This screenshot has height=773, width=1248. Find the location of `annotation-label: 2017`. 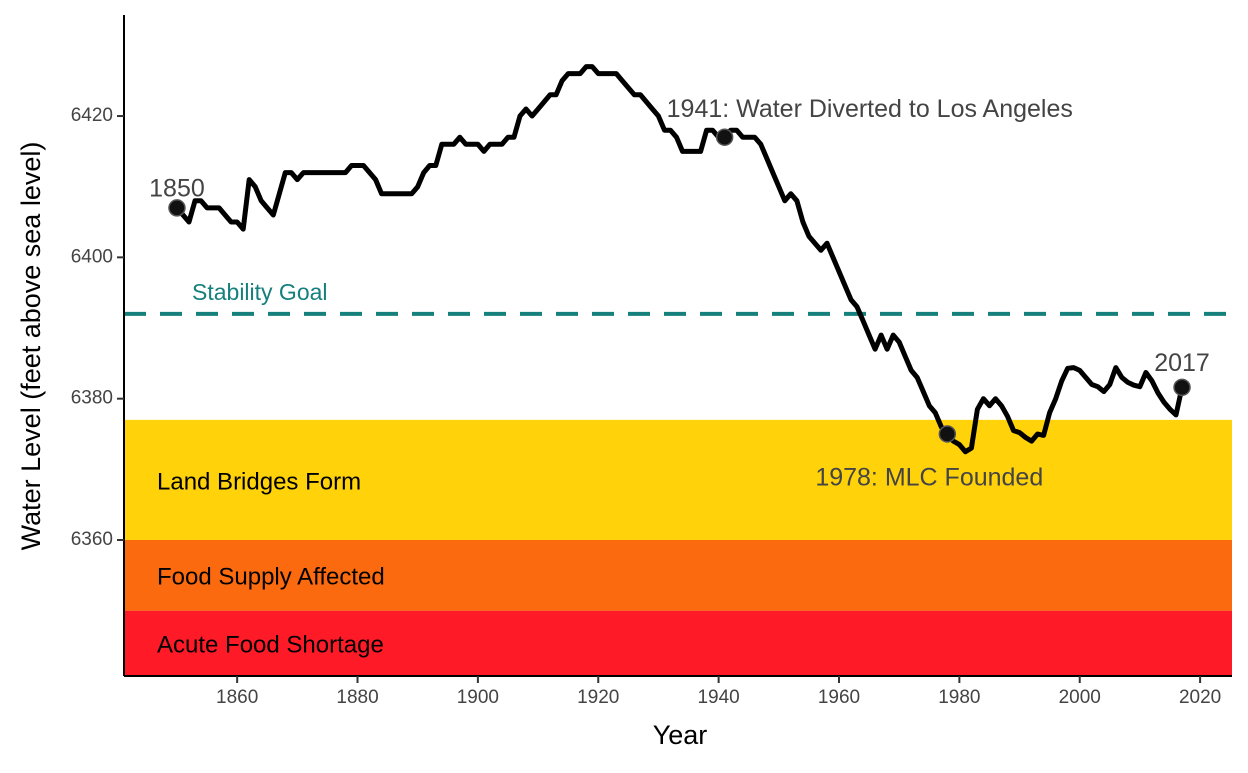

annotation-label: 2017 is located at coordinates (1182, 363).